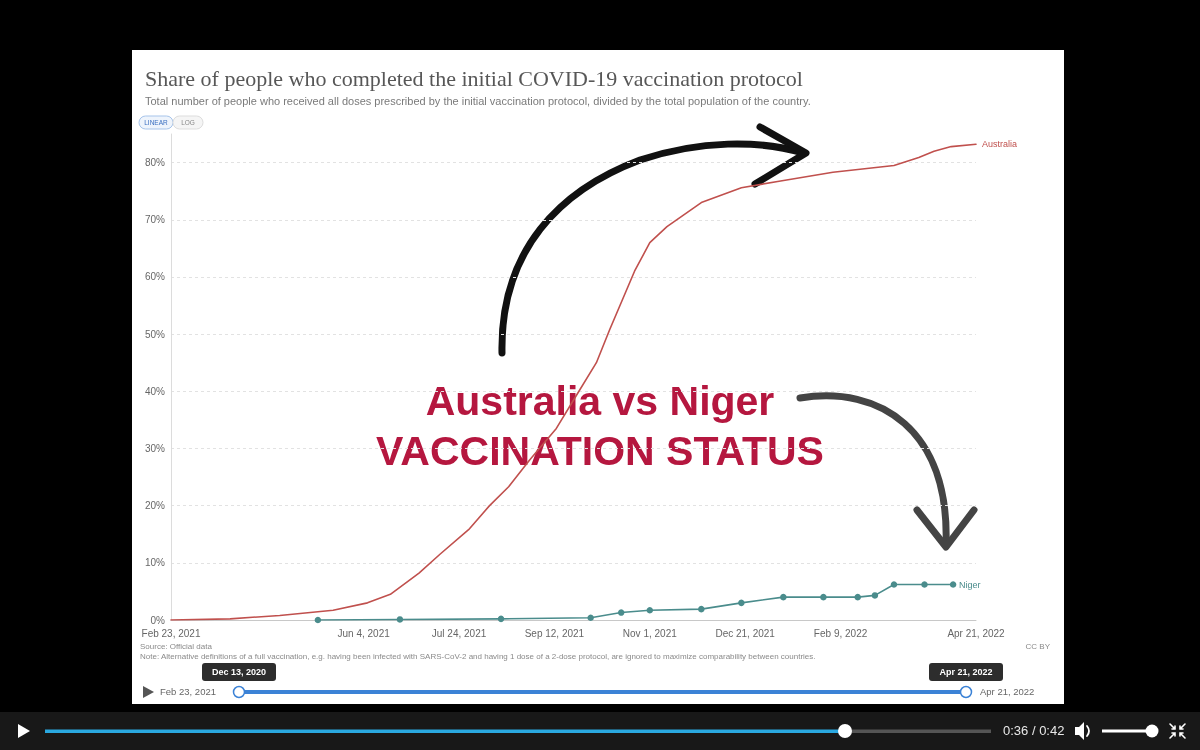  I want to click on x-tick-label: Feb 9, 2022, so click(840, 633).